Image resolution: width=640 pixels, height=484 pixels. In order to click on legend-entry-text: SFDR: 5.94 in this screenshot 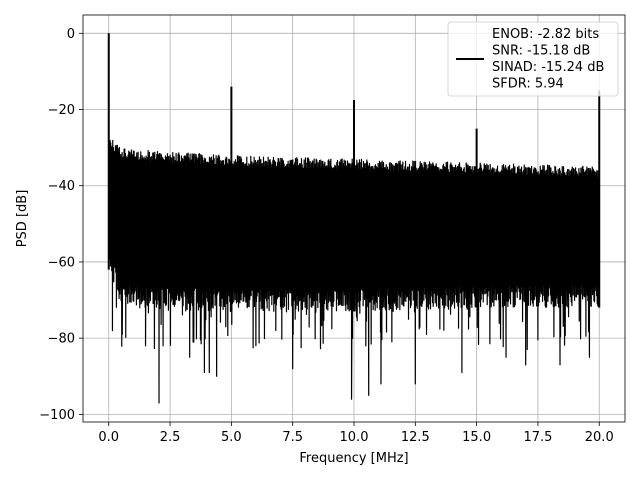, I will do `click(528, 84)`.